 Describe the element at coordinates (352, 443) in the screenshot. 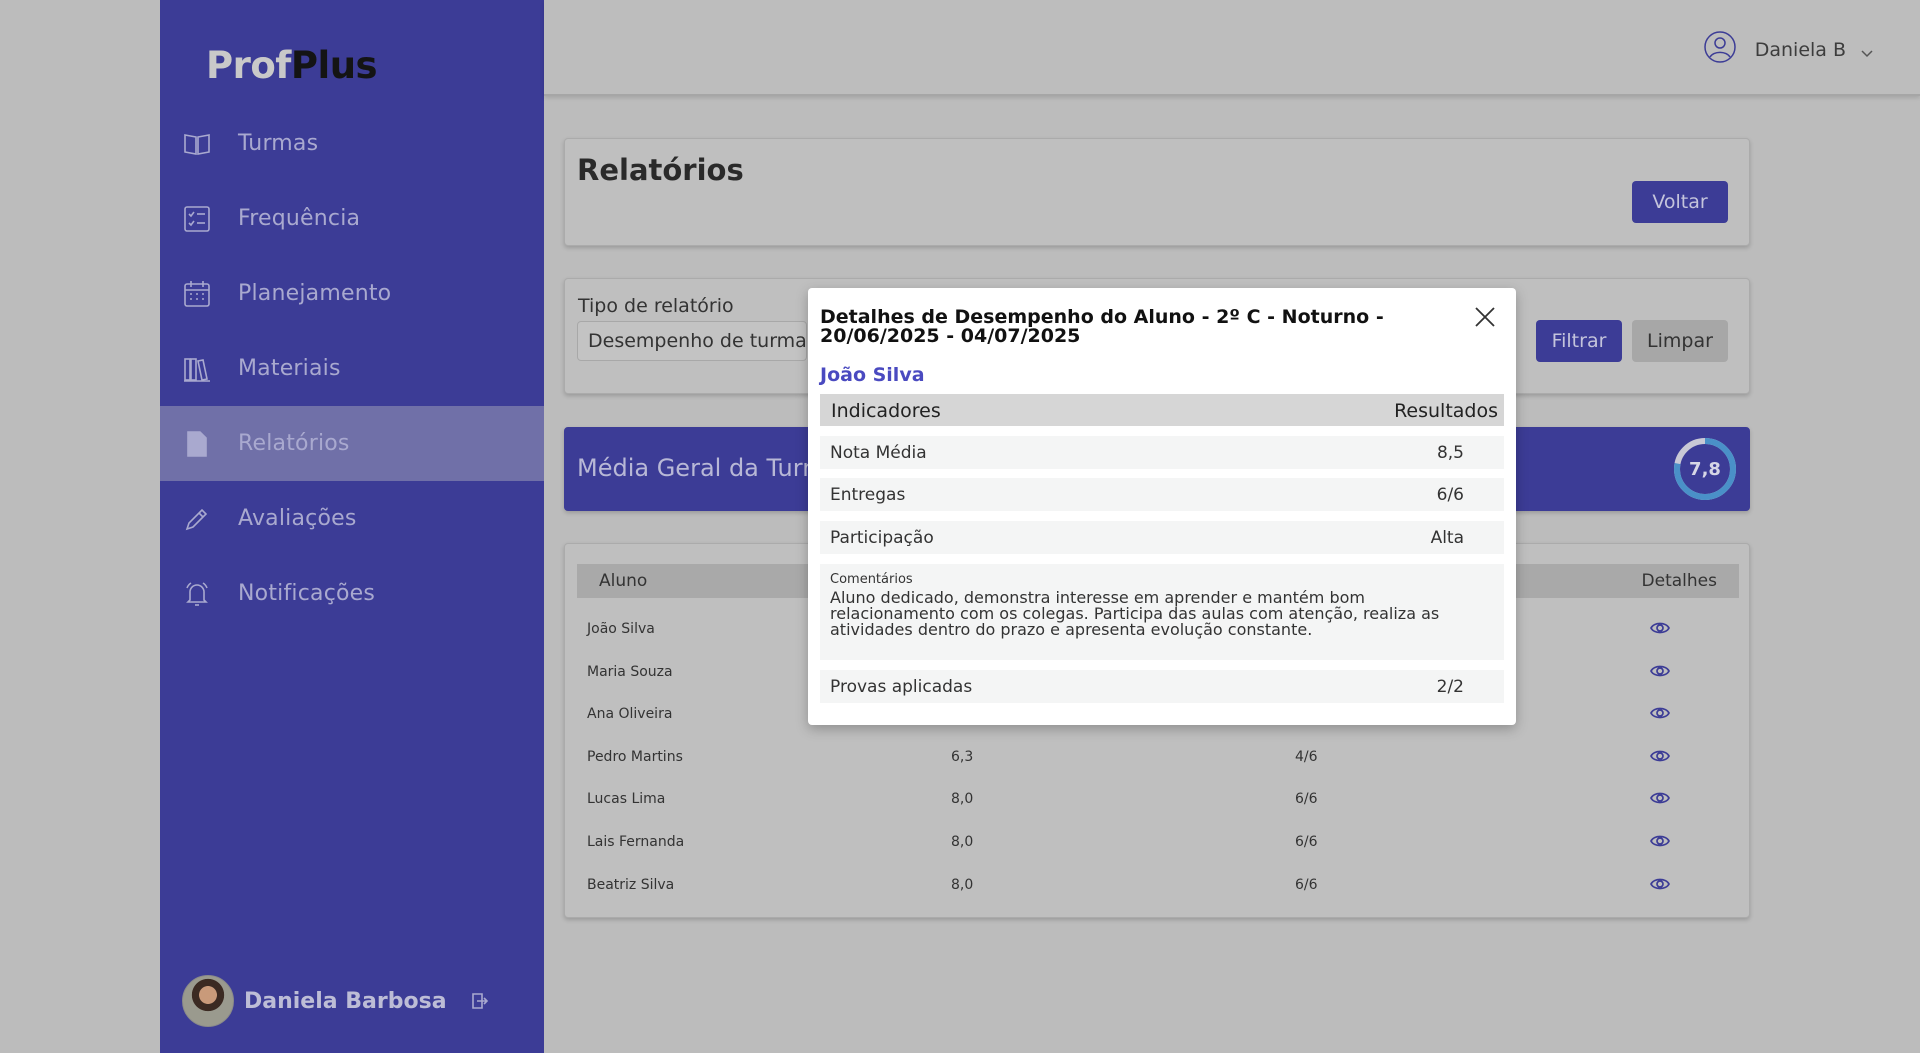

I see `sidebar-item-relatorios: Relatórios` at that location.